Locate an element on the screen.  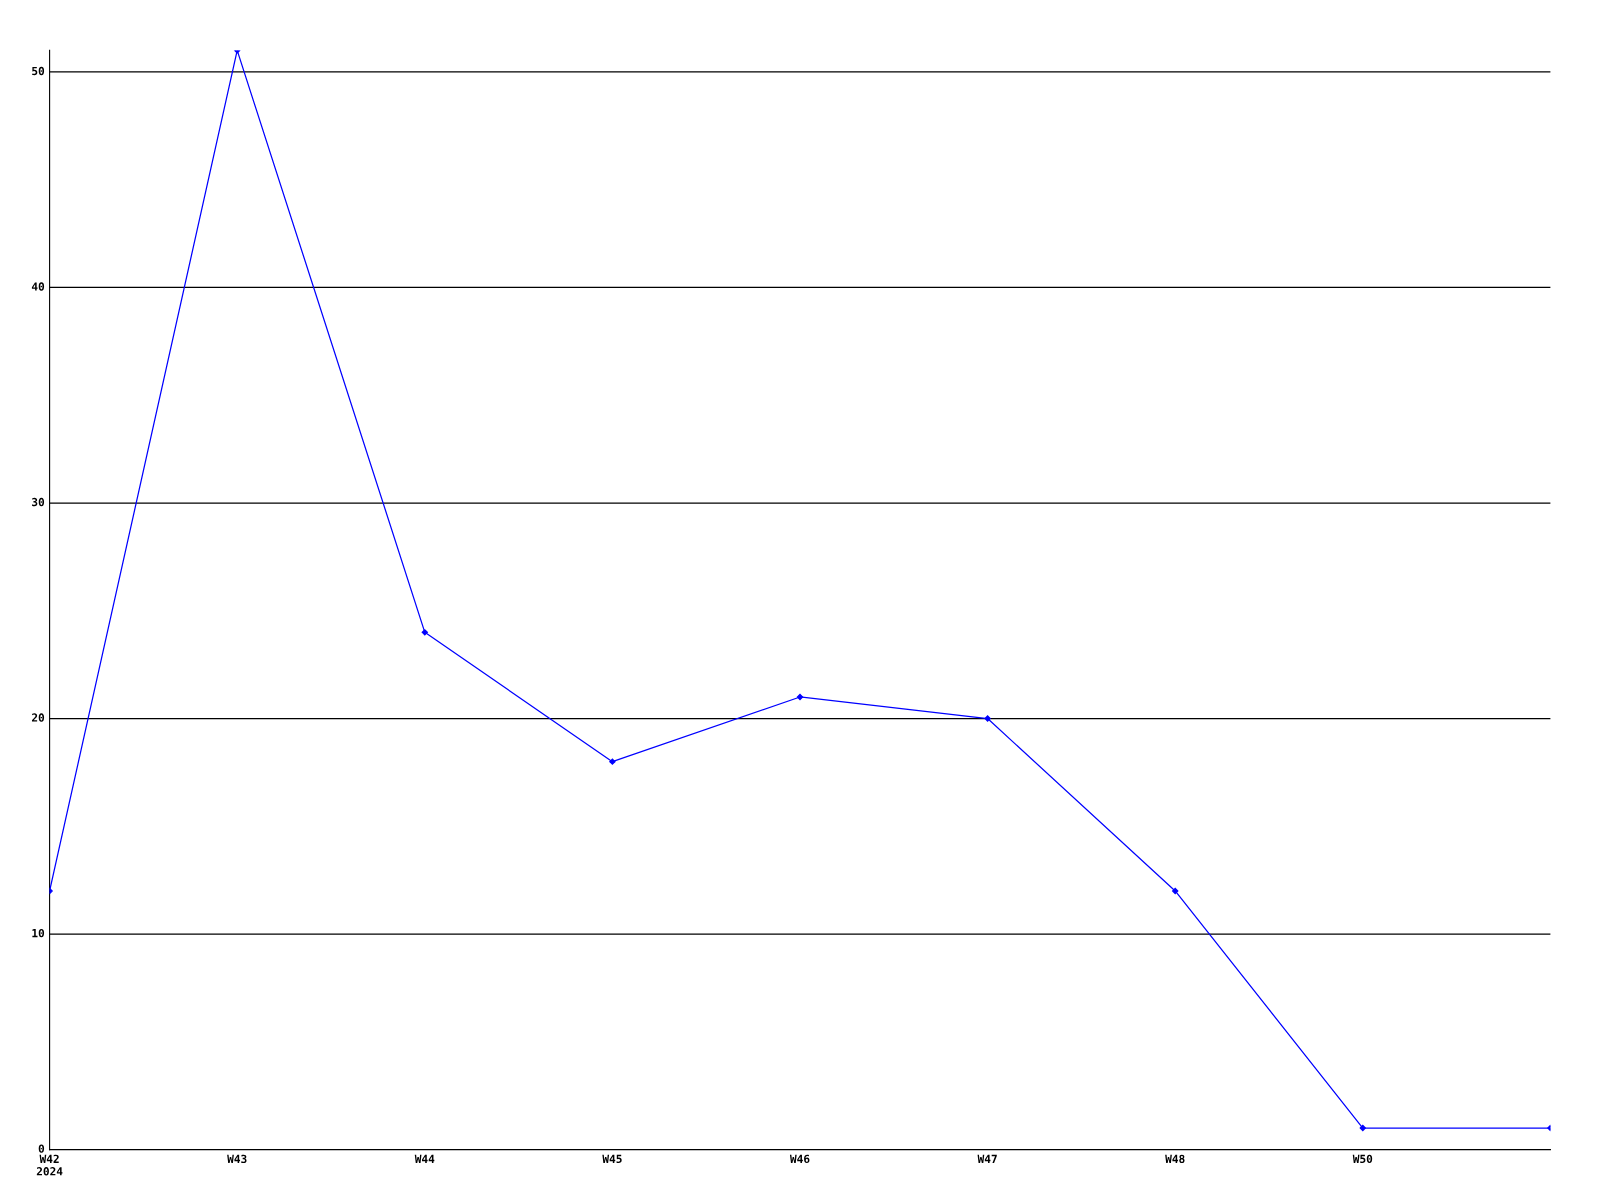
y-tick-label: 10 is located at coordinates (38, 933).